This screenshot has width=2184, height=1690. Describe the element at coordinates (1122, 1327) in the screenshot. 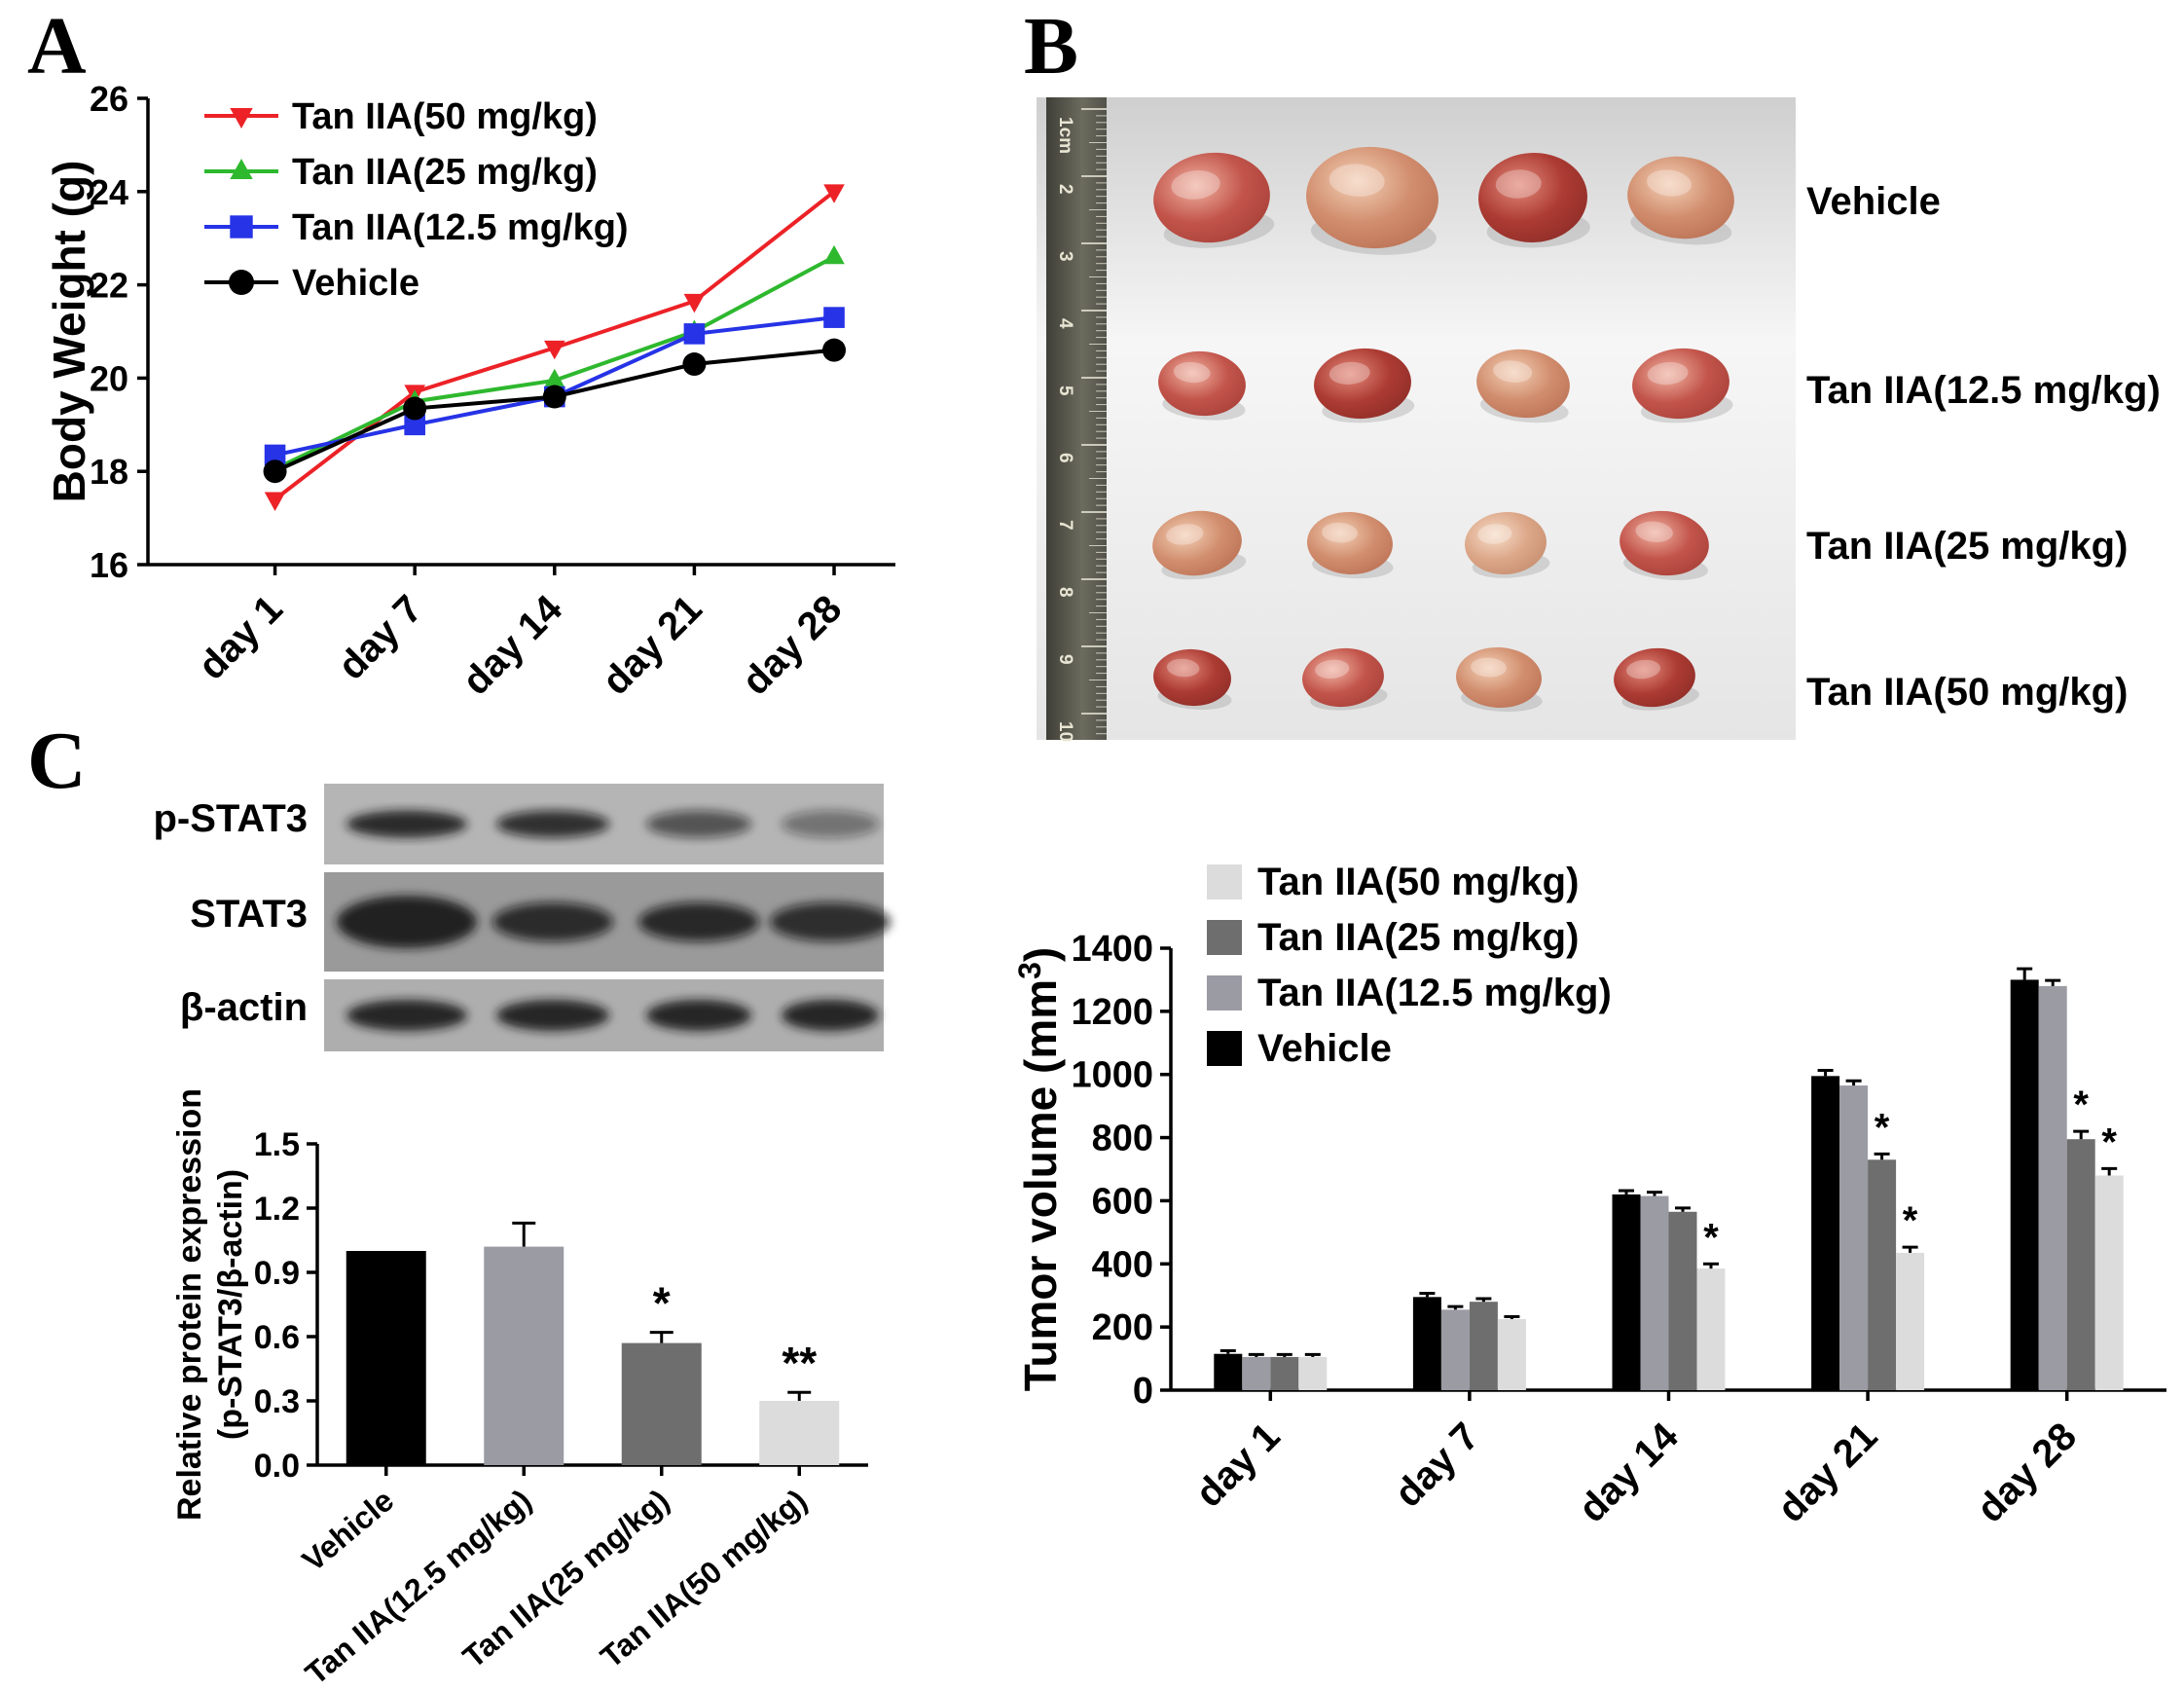

I see `svg-text: 200` at that location.